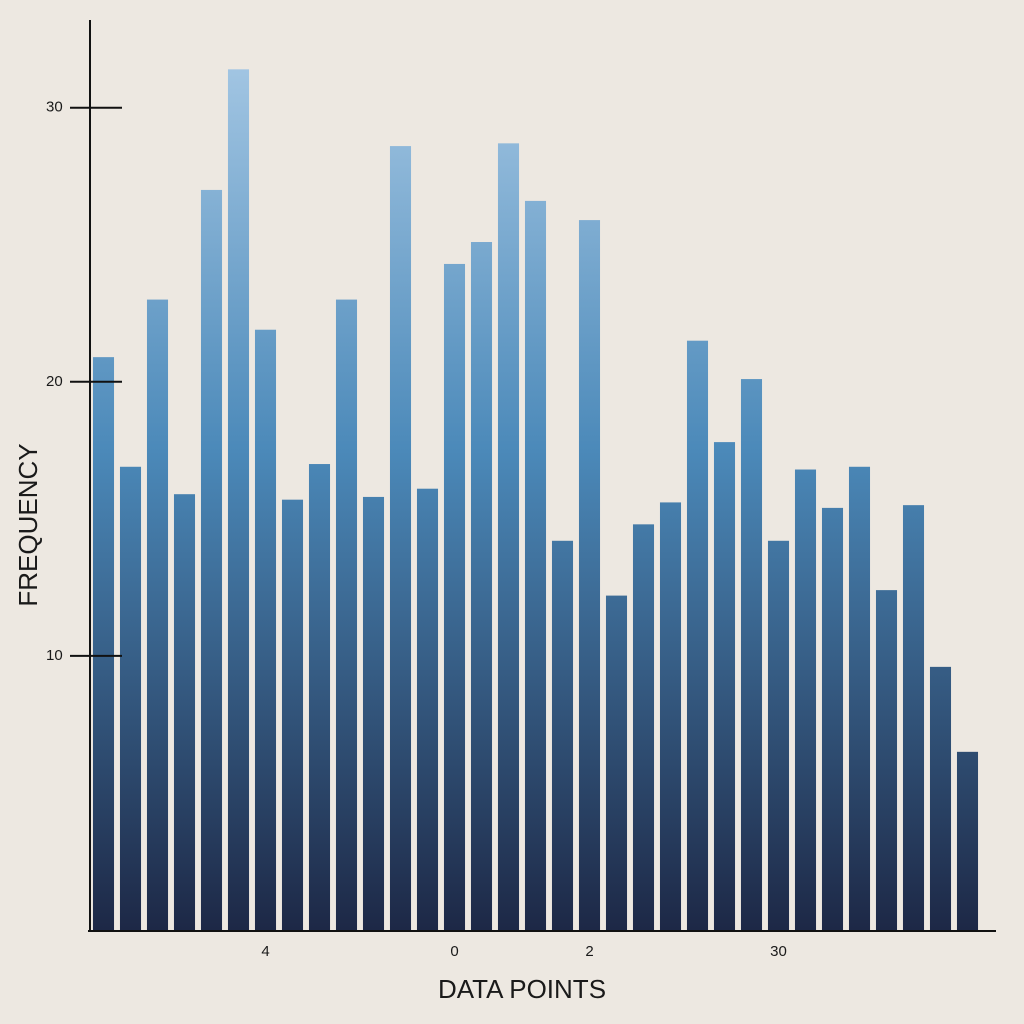 This screenshot has width=1024, height=1024. What do you see at coordinates (54, 655) in the screenshot?
I see `y-tick-label: 10` at bounding box center [54, 655].